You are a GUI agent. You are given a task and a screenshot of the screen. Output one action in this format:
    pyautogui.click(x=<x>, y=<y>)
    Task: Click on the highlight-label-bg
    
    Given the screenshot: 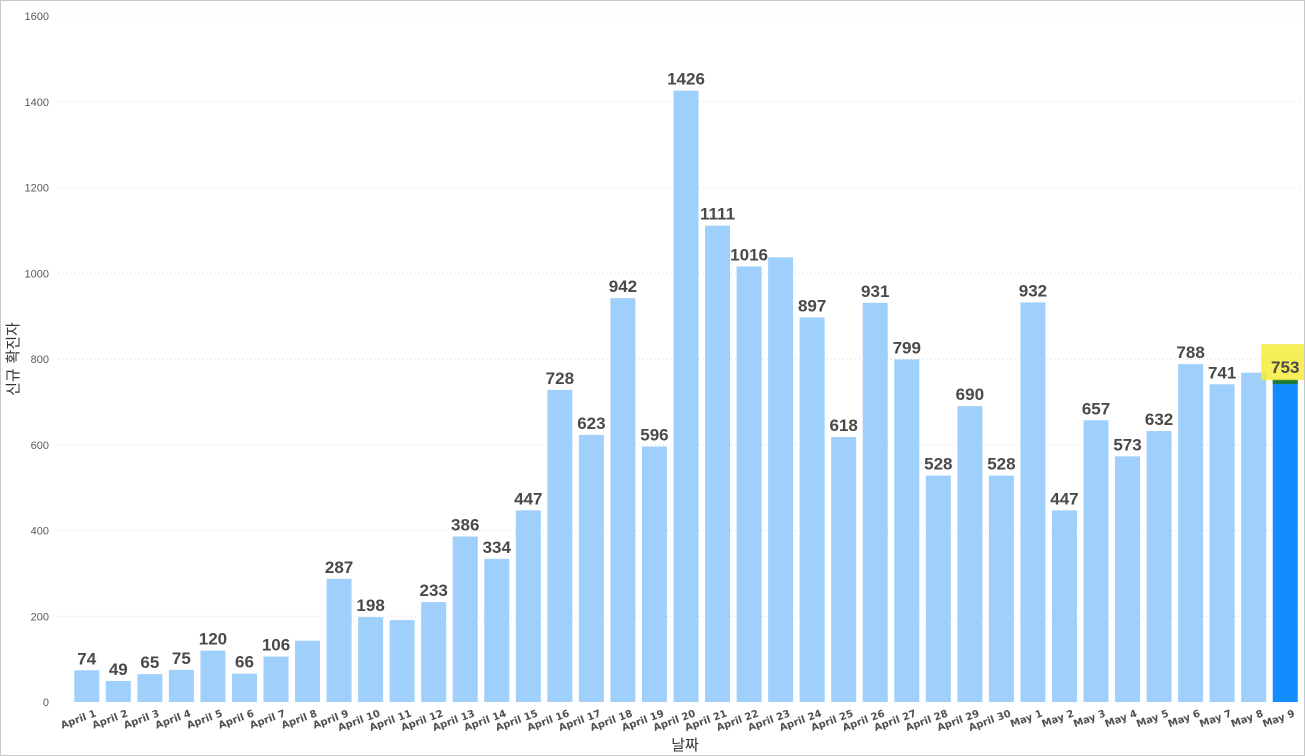 What is the action you would take?
    pyautogui.click(x=1282, y=362)
    